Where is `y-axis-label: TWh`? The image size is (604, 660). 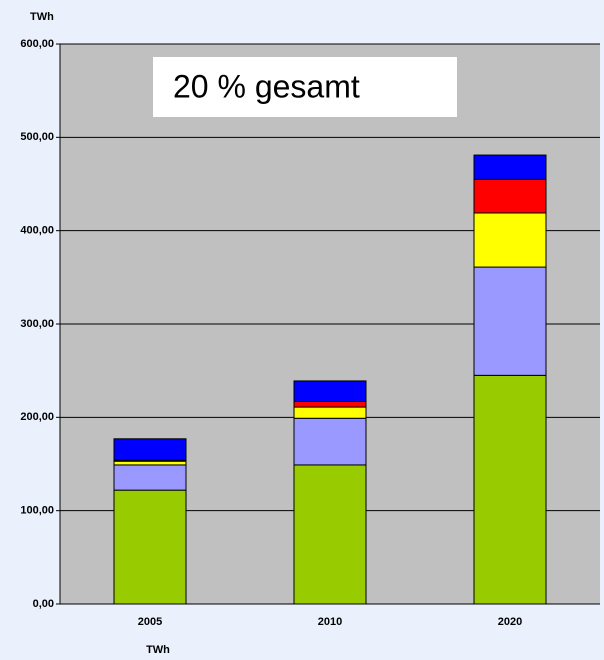 y-axis-label: TWh is located at coordinates (42, 17).